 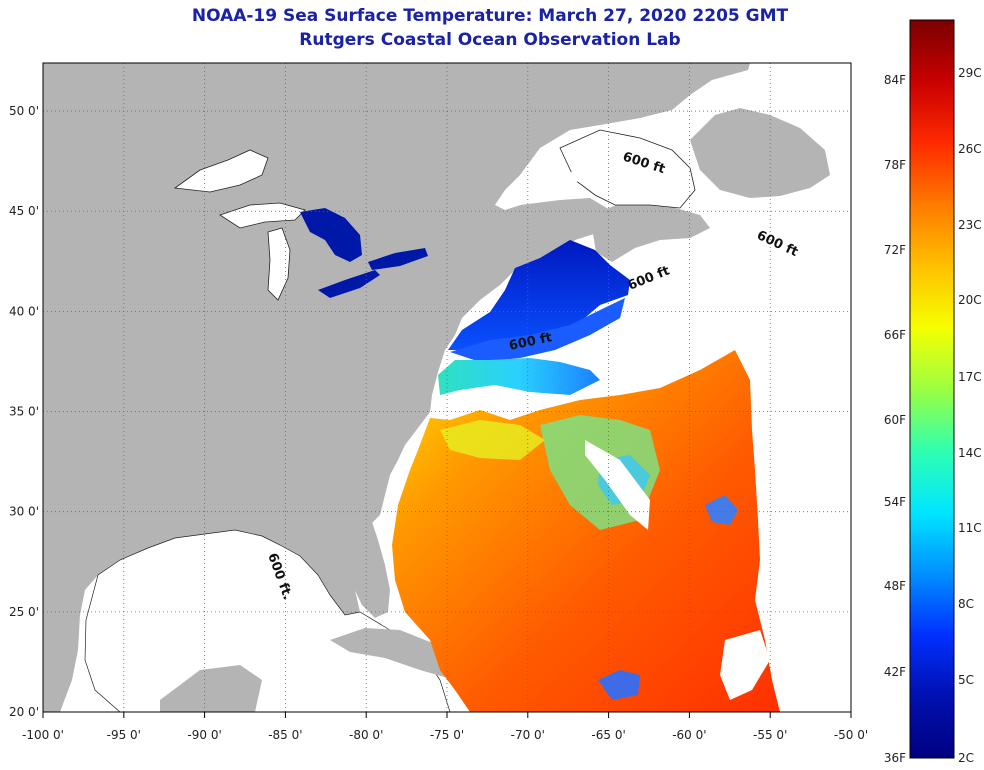 I want to click on colorbar-c-label: 5C, so click(x=966, y=680).